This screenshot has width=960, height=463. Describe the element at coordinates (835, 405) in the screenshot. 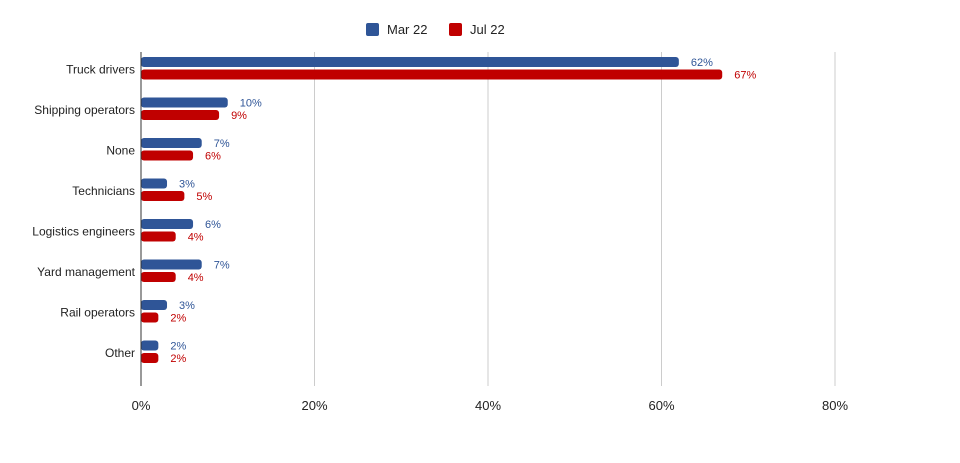

I see `x-tick-label: 80%` at that location.